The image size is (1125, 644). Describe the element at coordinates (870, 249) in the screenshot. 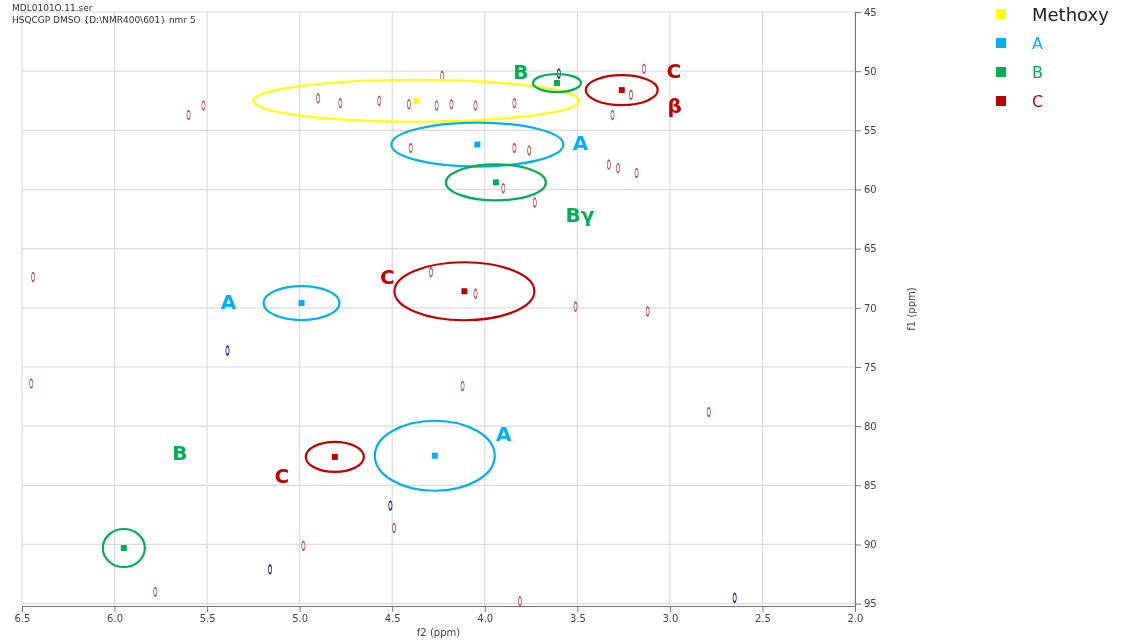

I see `y-tick-label: 65` at that location.